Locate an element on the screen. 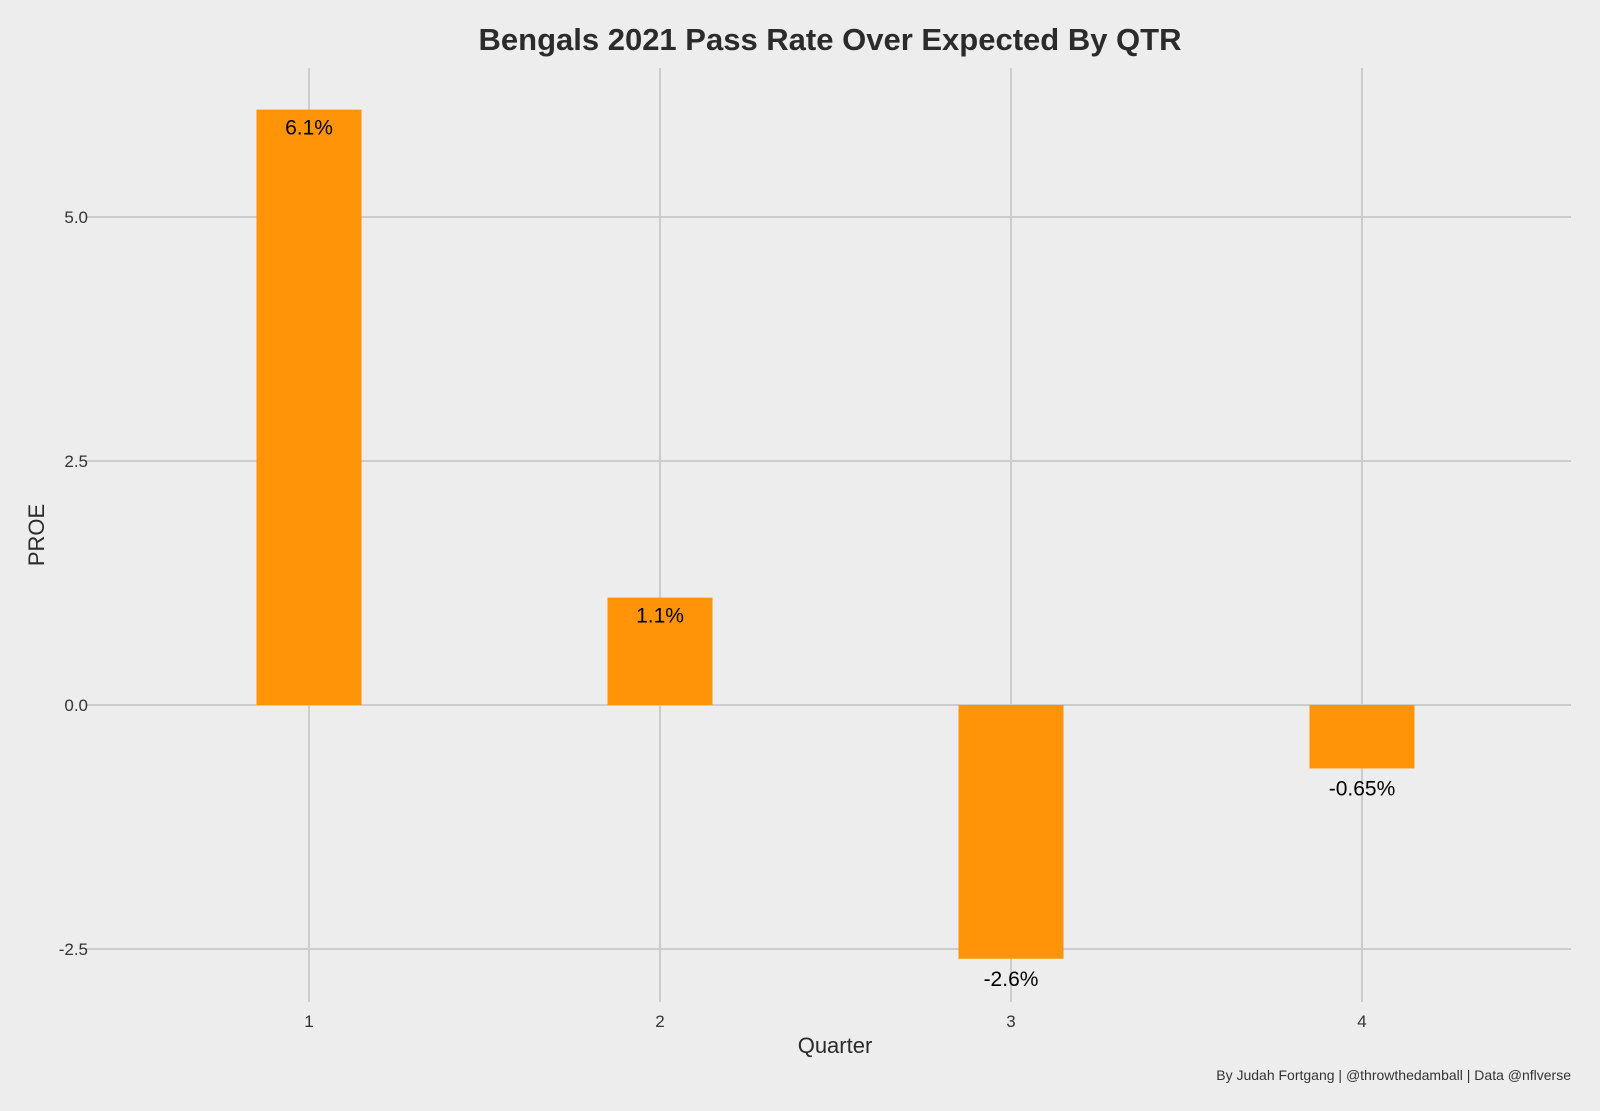 This screenshot has width=1600, height=1111. bar-q1 is located at coordinates (309, 407).